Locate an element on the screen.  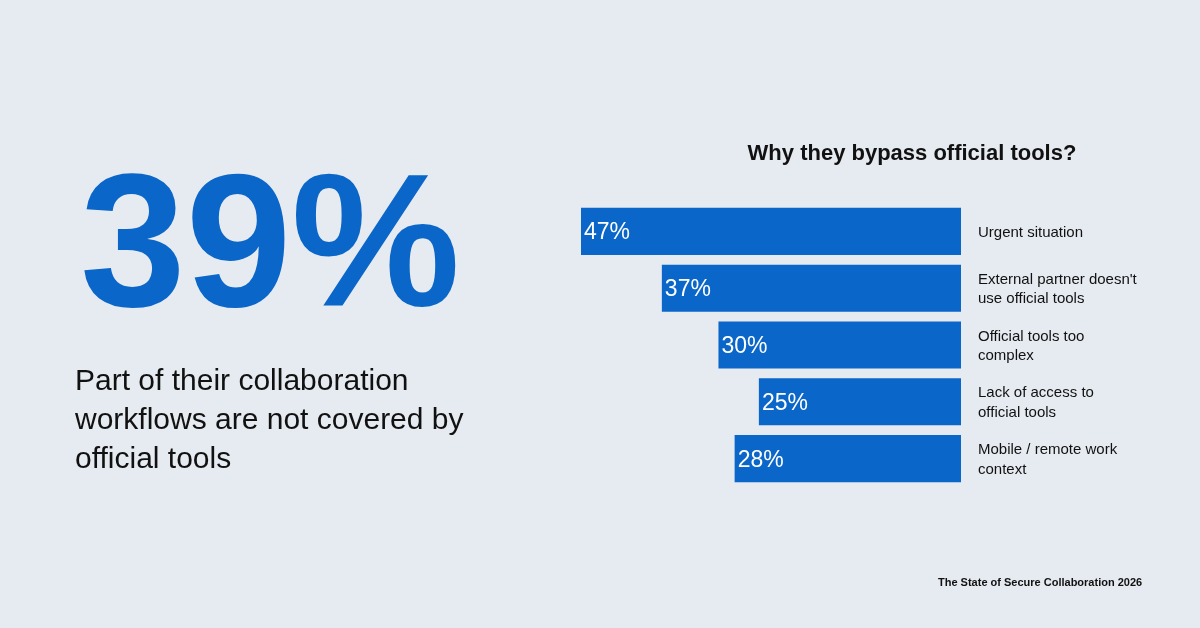
data-label: 28% is located at coordinates (760, 458).